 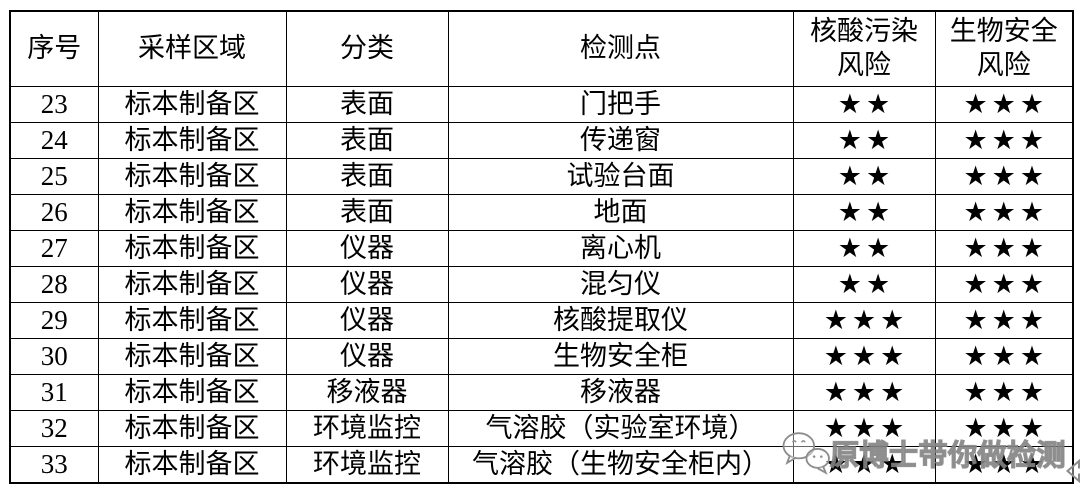 I want to click on table-row: 31 标本制备区 移液器 移液器 ★★★ ★★★, so click(x=541, y=392).